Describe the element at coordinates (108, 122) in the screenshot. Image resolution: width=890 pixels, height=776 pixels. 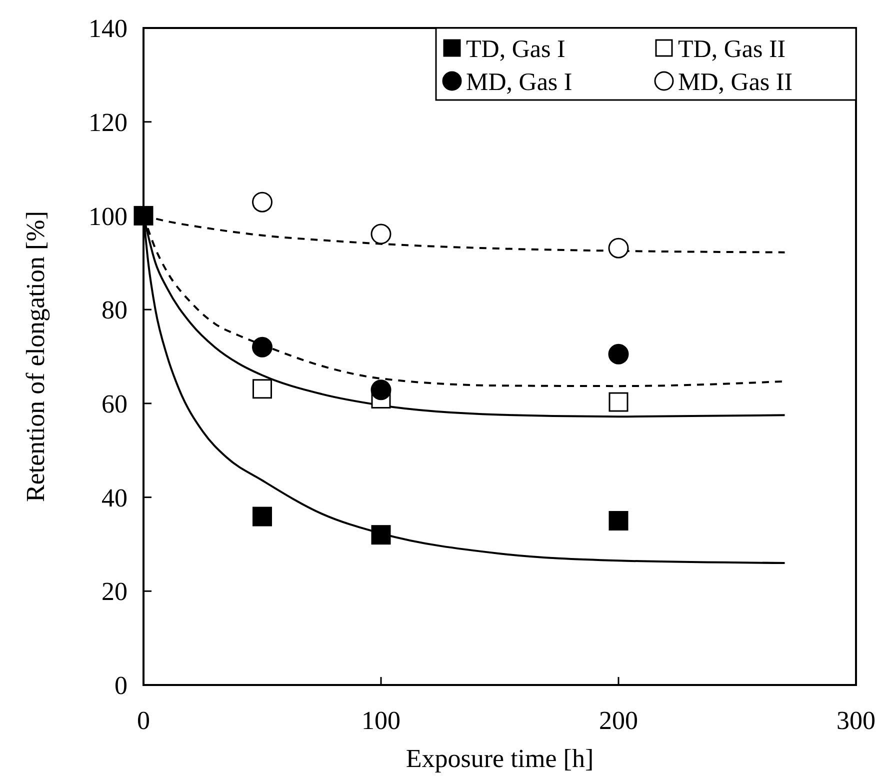
I see `y-tick-label: 120` at that location.